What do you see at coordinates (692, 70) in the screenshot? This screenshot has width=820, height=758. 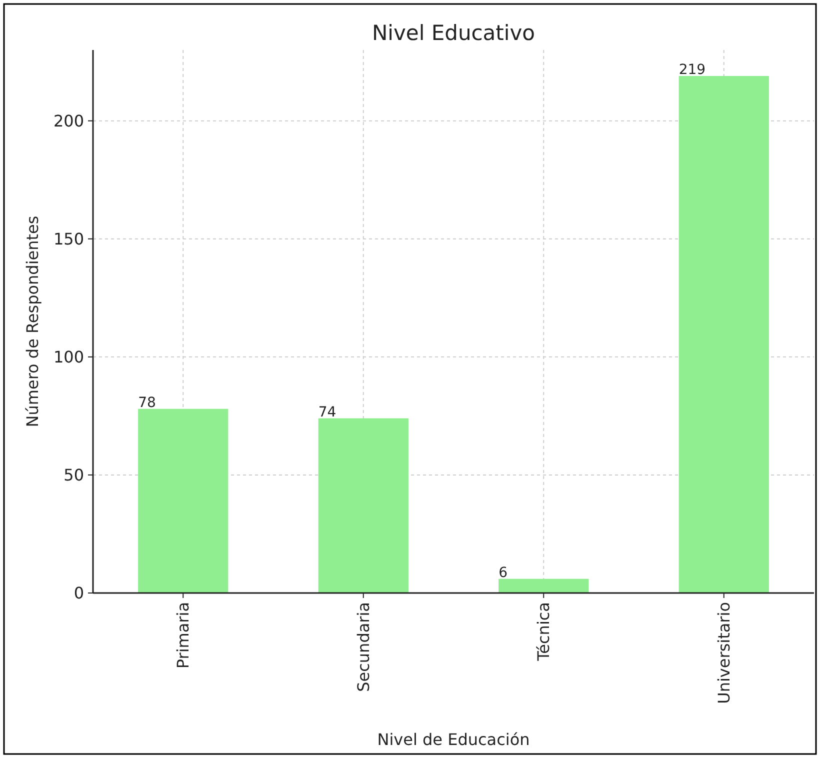 I see `data-label: 219` at bounding box center [692, 70].